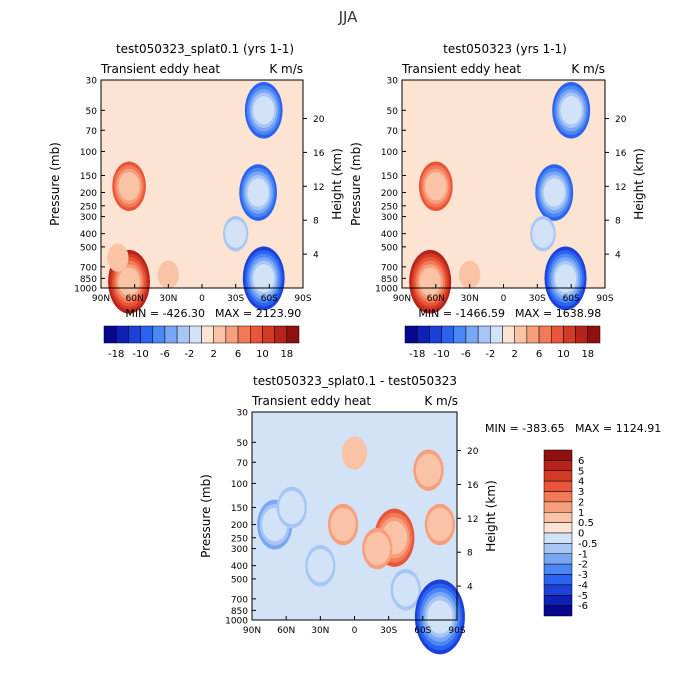 Image resolution: width=700 pixels, height=700 pixels. I want to click on colorbar-label: 2, so click(515, 354).